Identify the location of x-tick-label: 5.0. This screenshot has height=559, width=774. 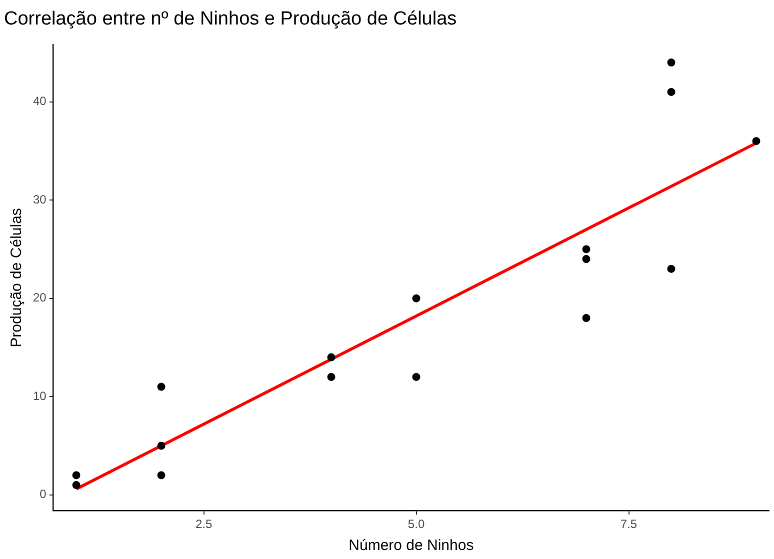
(416, 524).